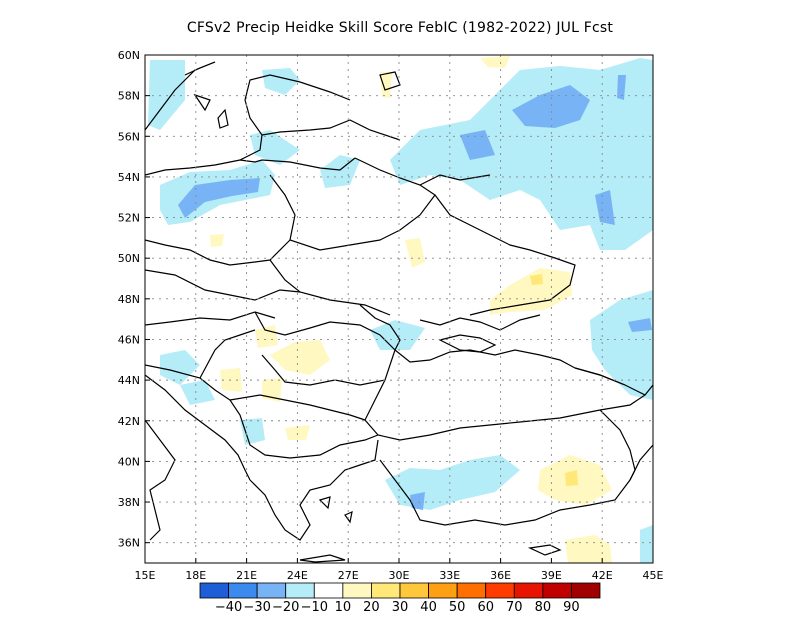 This screenshot has height=618, width=800. Describe the element at coordinates (399, 575) in the screenshot. I see `x-tick-label: 30E` at that location.